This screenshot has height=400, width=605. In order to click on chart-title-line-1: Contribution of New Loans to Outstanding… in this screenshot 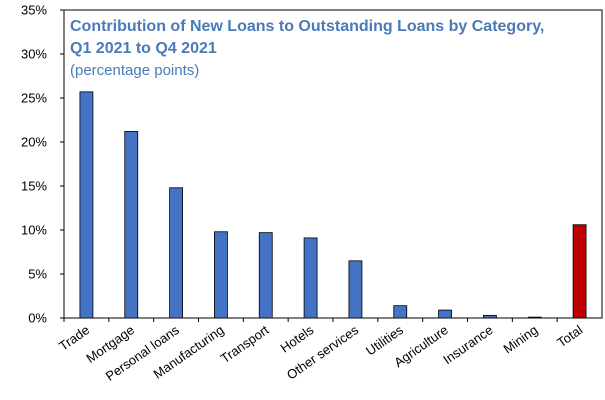, I will do `click(307, 26)`.